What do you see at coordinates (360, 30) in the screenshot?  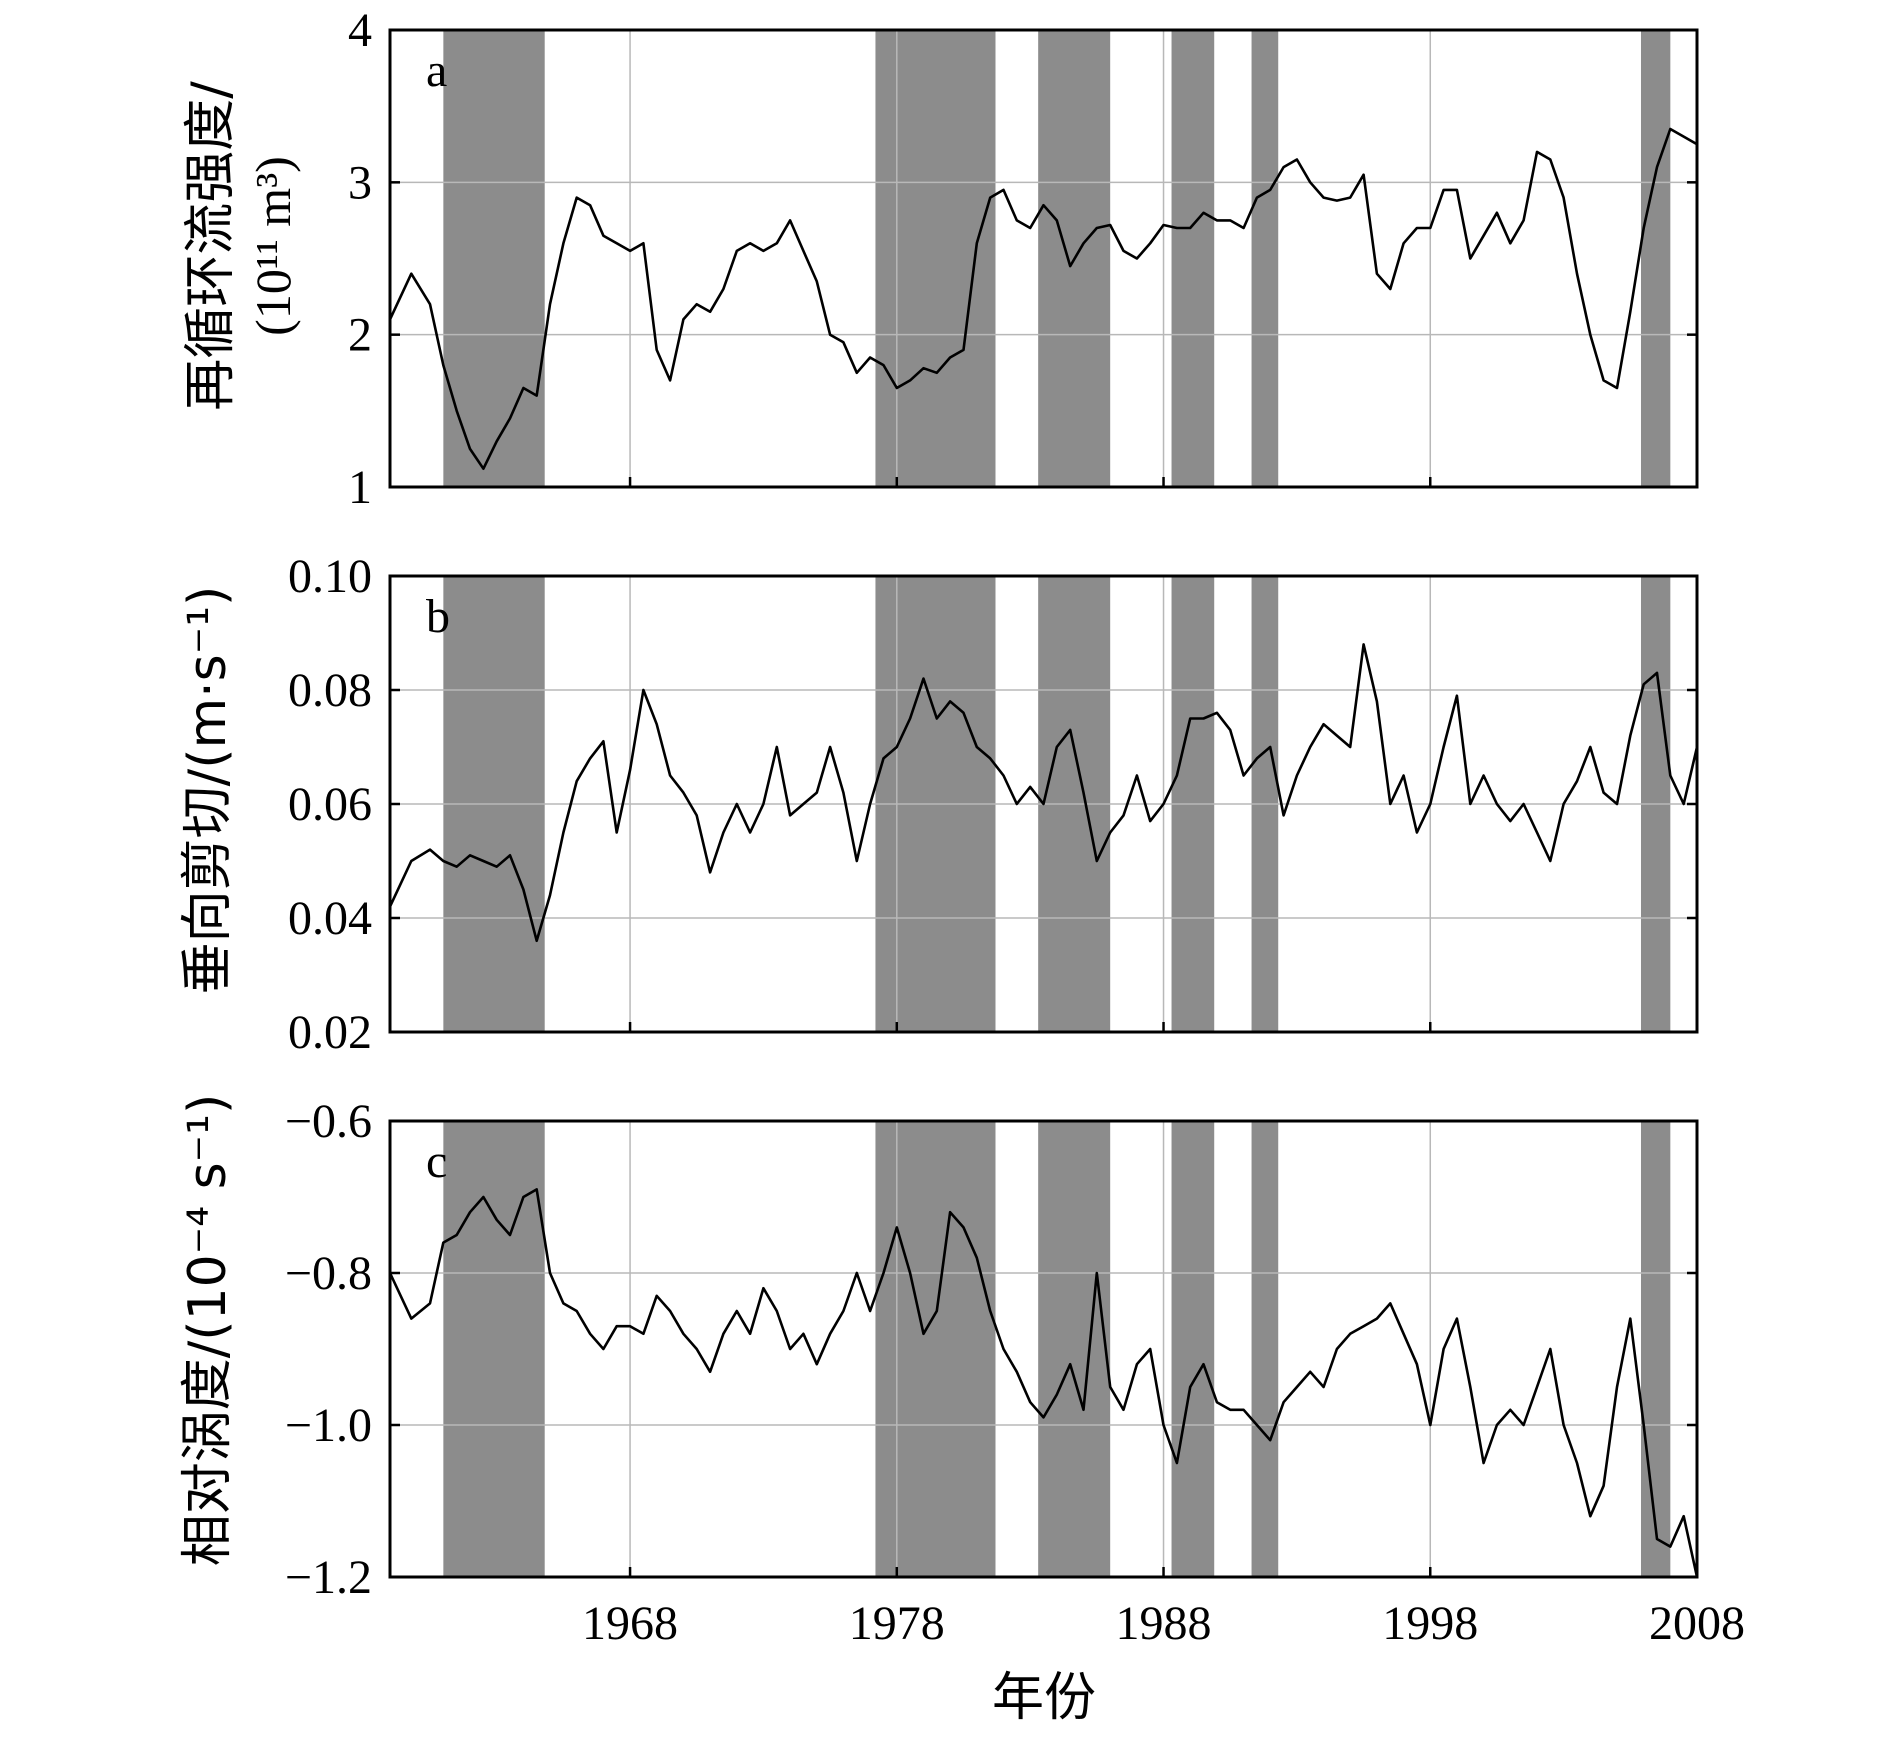 I see `y-tick-label: 4` at bounding box center [360, 30].